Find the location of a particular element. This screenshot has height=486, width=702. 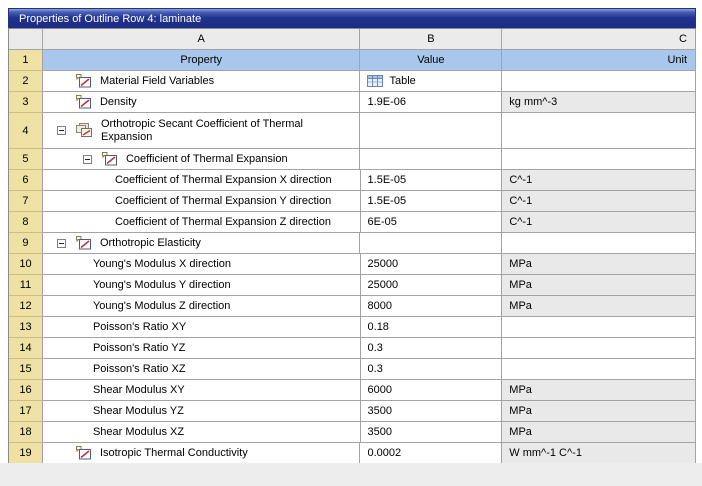

row-number-cell: 10 is located at coordinates (26, 264).